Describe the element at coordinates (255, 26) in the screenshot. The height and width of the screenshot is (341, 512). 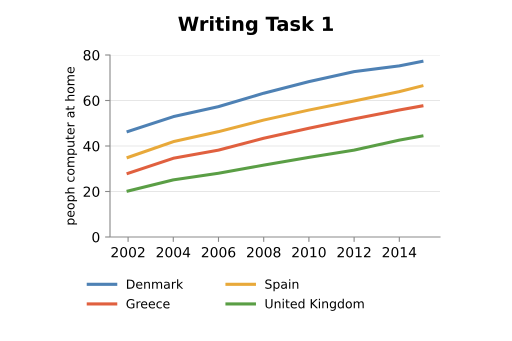
I see `chart-title: Writing Task 1` at that location.